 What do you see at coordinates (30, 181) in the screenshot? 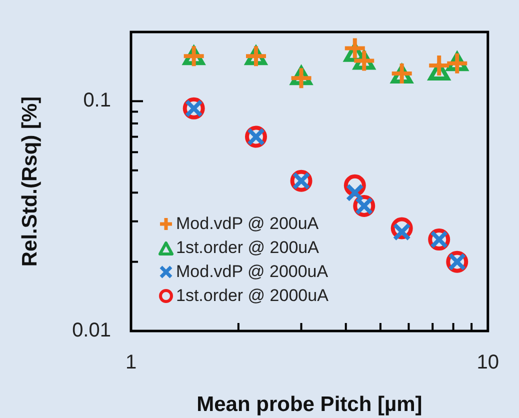
I see `y-axis-title: Rel.Std.(Rsq) [%]` at bounding box center [30, 181].